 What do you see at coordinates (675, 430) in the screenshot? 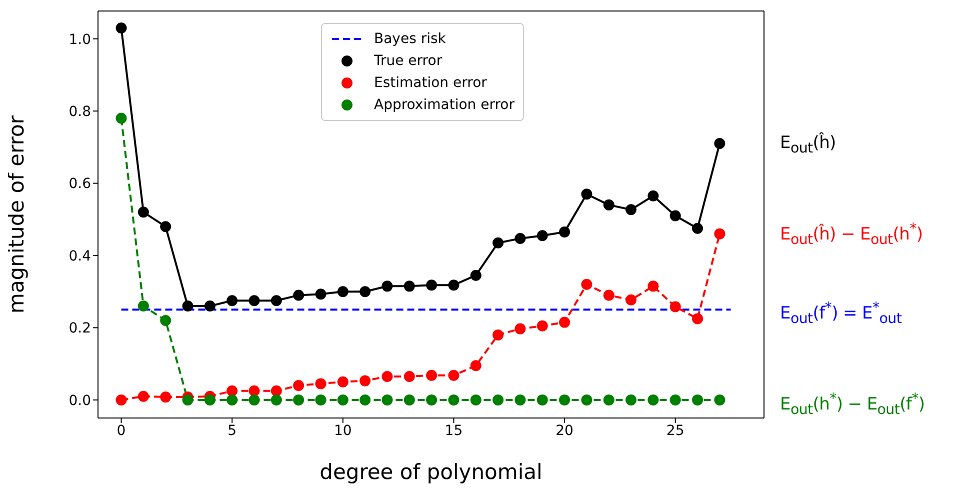
I see `x-tick-label: 25` at bounding box center [675, 430].